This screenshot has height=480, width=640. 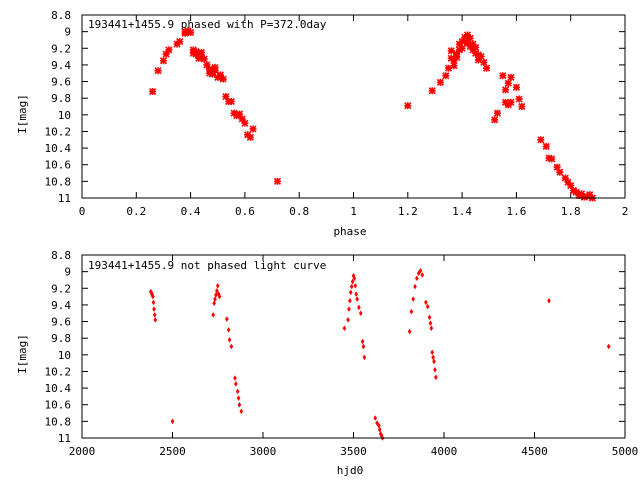 What do you see at coordinates (516, 211) in the screenshot?
I see `phased-x-tick-label: 1.6` at bounding box center [516, 211].